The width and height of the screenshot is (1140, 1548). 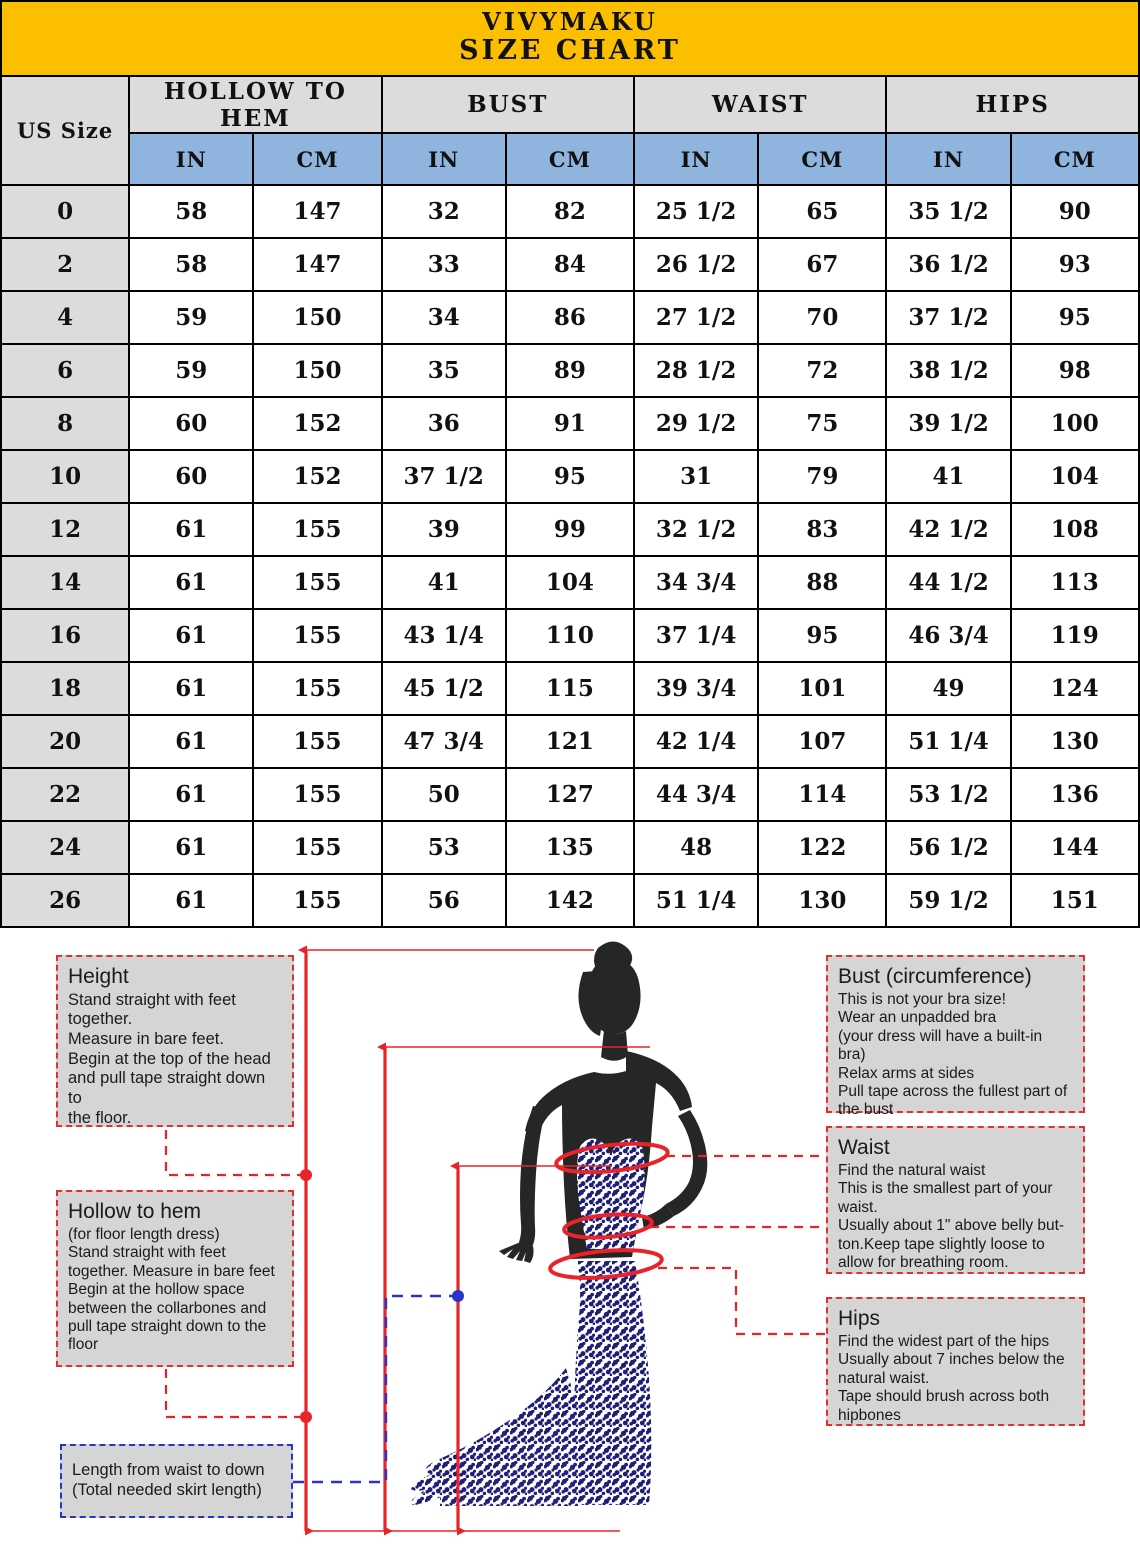 I want to click on measure-cell: 26 1/2, so click(x=696, y=264).